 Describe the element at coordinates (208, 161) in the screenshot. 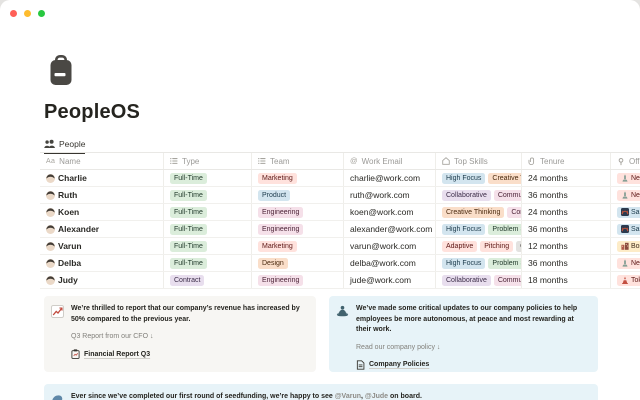

I see `column-header-type: Type` at that location.